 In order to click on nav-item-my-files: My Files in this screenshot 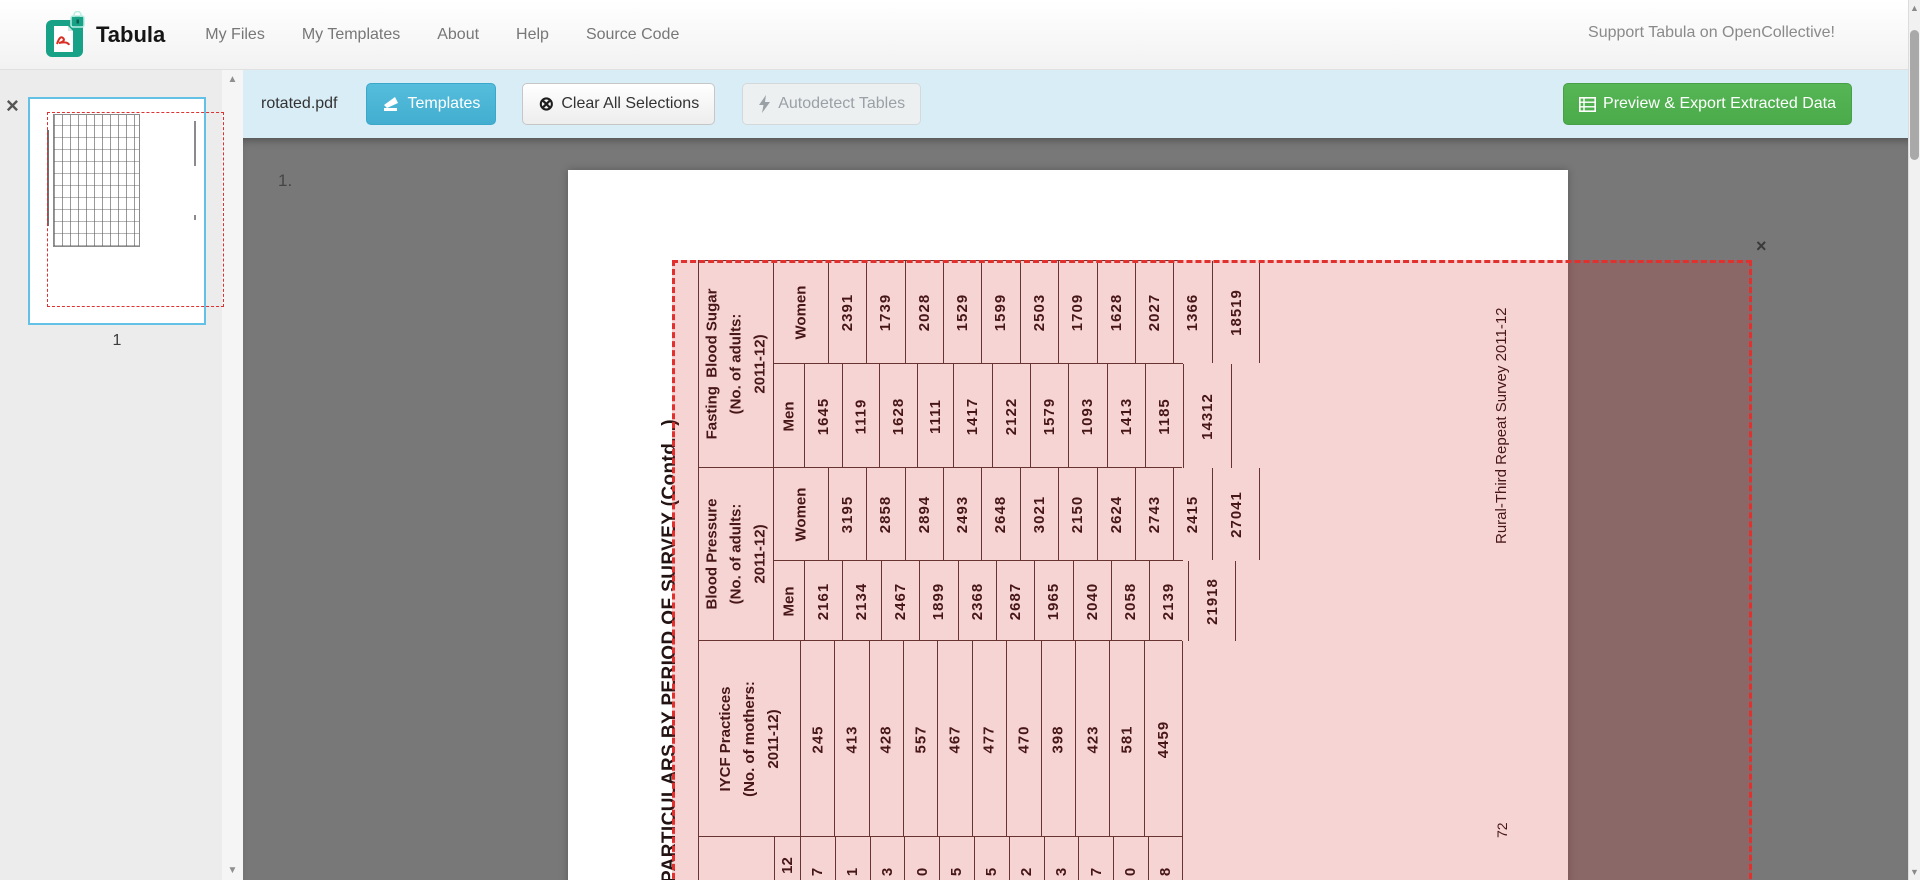, I will do `click(235, 34)`.